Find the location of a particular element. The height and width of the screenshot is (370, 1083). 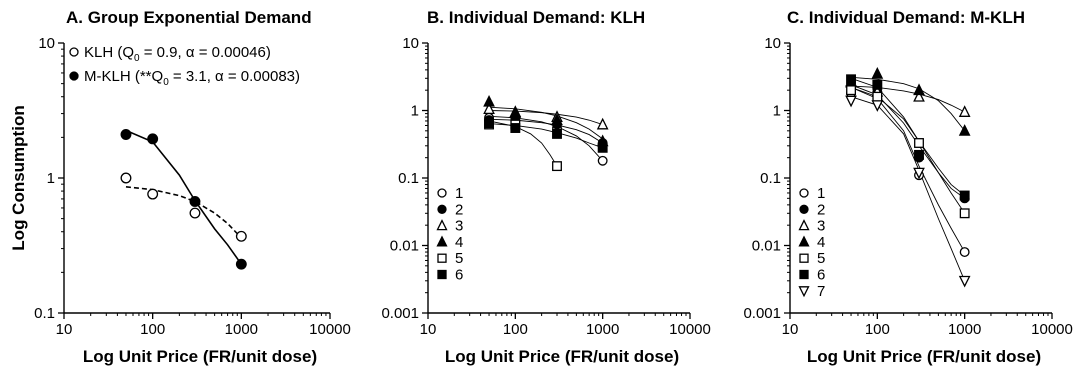

y-tick-label: 0.1 is located at coordinates (408, 178).